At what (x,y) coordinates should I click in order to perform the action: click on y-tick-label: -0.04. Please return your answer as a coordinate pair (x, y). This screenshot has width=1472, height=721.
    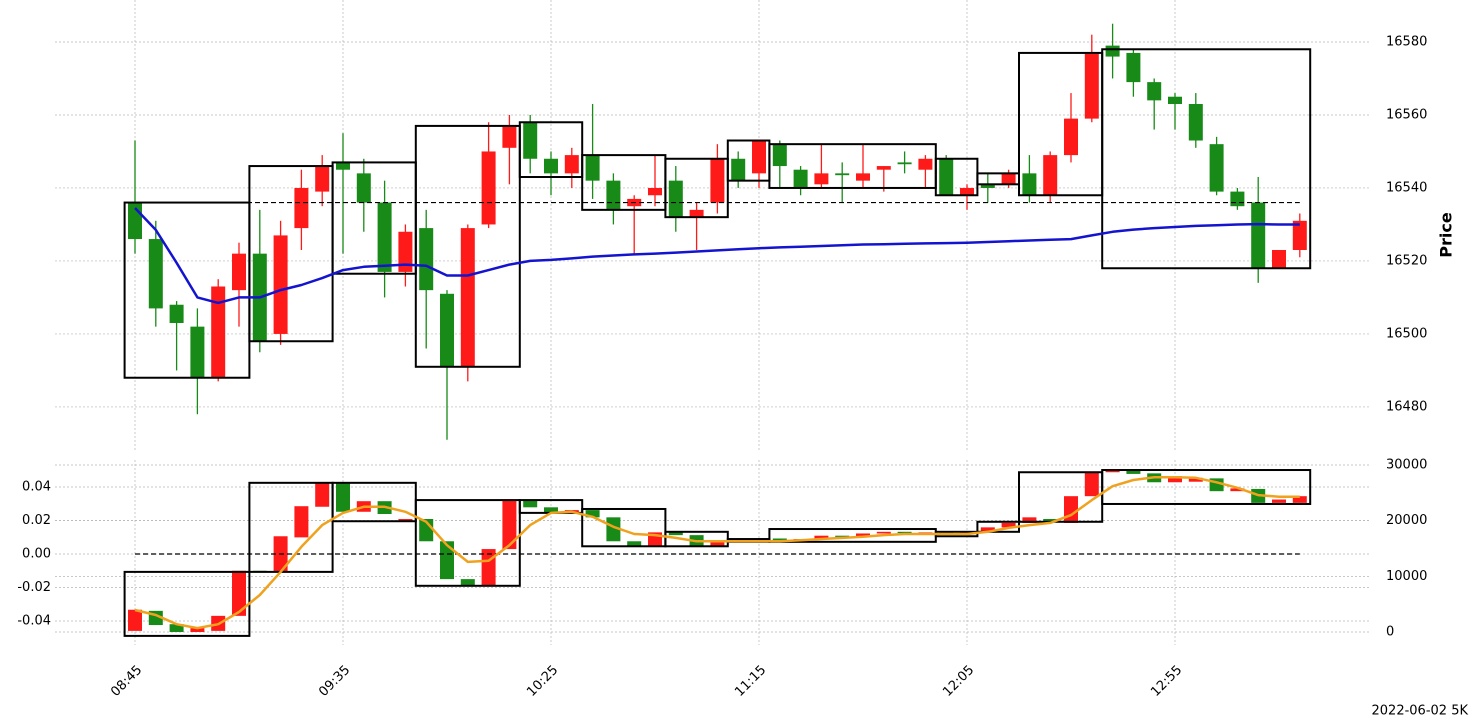
    Looking at the image, I should click on (34, 621).